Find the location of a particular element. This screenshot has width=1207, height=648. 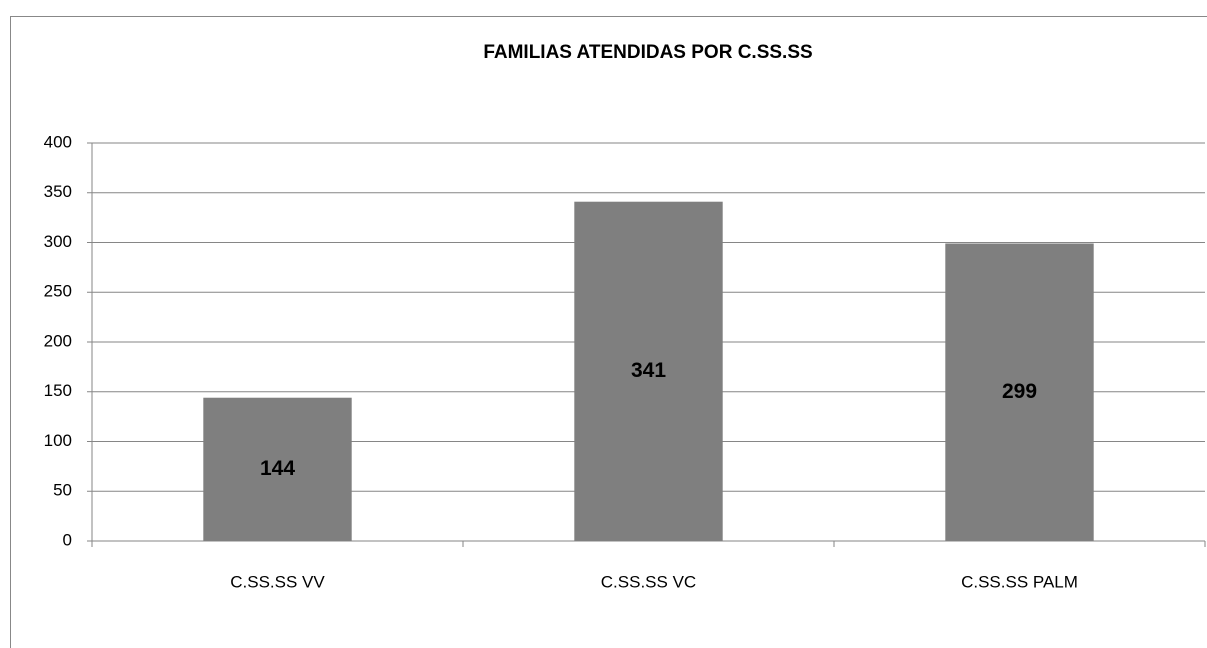

data-label: 341 is located at coordinates (648, 370).